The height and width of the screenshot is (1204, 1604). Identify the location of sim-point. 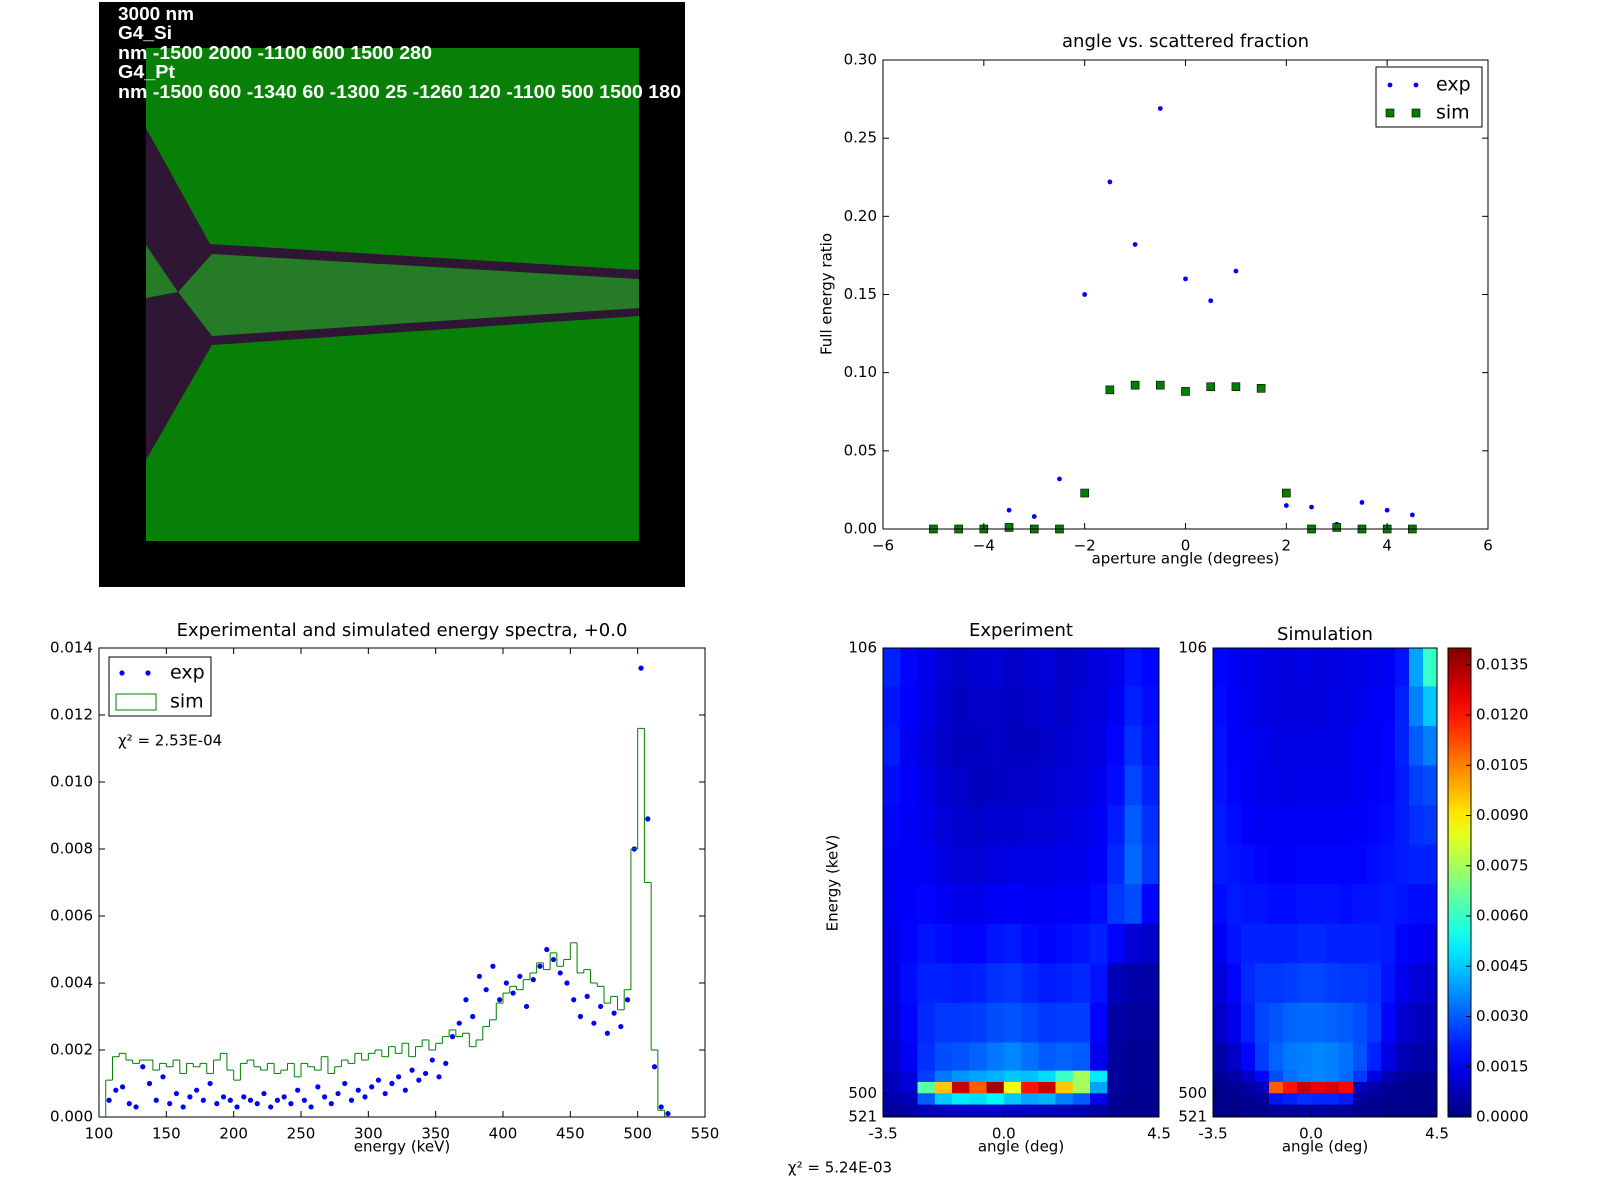
(1185, 391).